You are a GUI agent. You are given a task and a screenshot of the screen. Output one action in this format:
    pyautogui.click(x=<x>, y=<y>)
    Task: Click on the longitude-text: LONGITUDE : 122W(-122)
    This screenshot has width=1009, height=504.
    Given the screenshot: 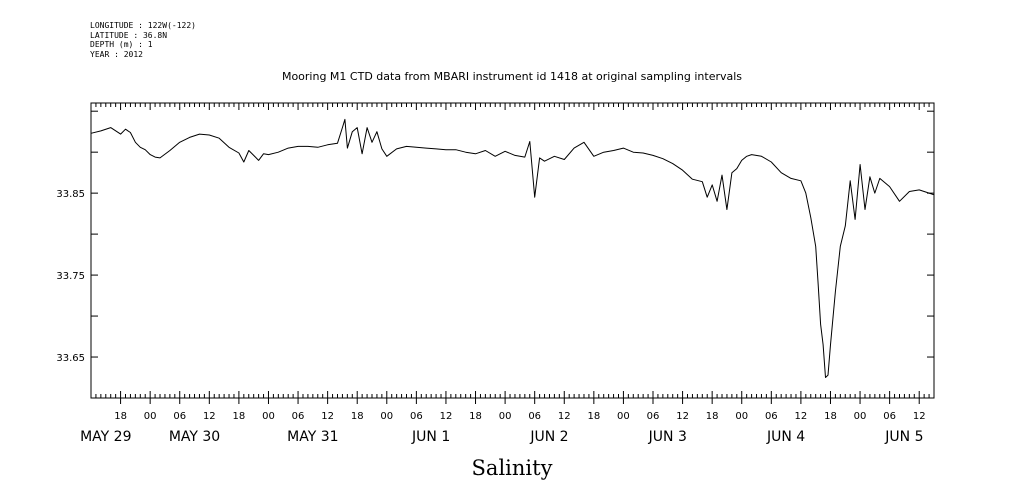 What is the action you would take?
    pyautogui.click(x=143, y=25)
    